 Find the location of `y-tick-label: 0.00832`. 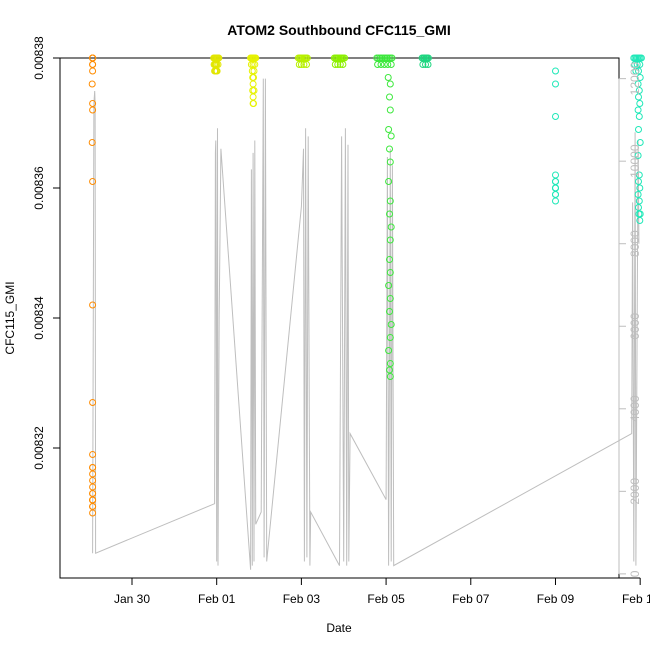

y-tick-label: 0.00832 is located at coordinates (39, 448).